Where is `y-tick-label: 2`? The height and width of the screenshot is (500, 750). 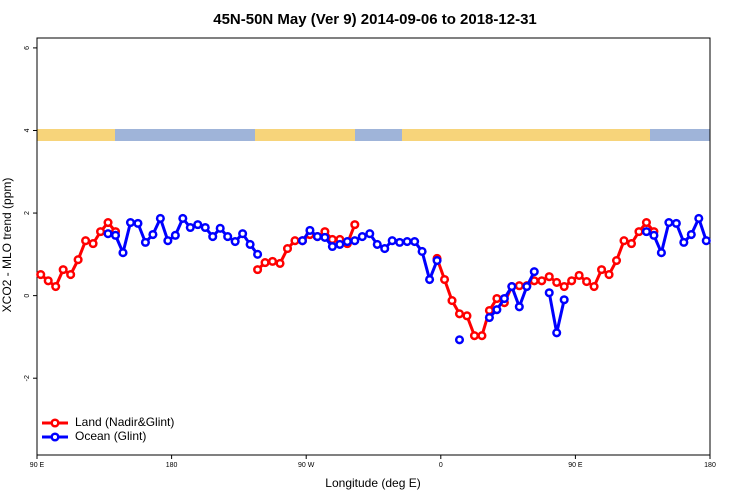
y-tick-label: 2 is located at coordinates (27, 213).